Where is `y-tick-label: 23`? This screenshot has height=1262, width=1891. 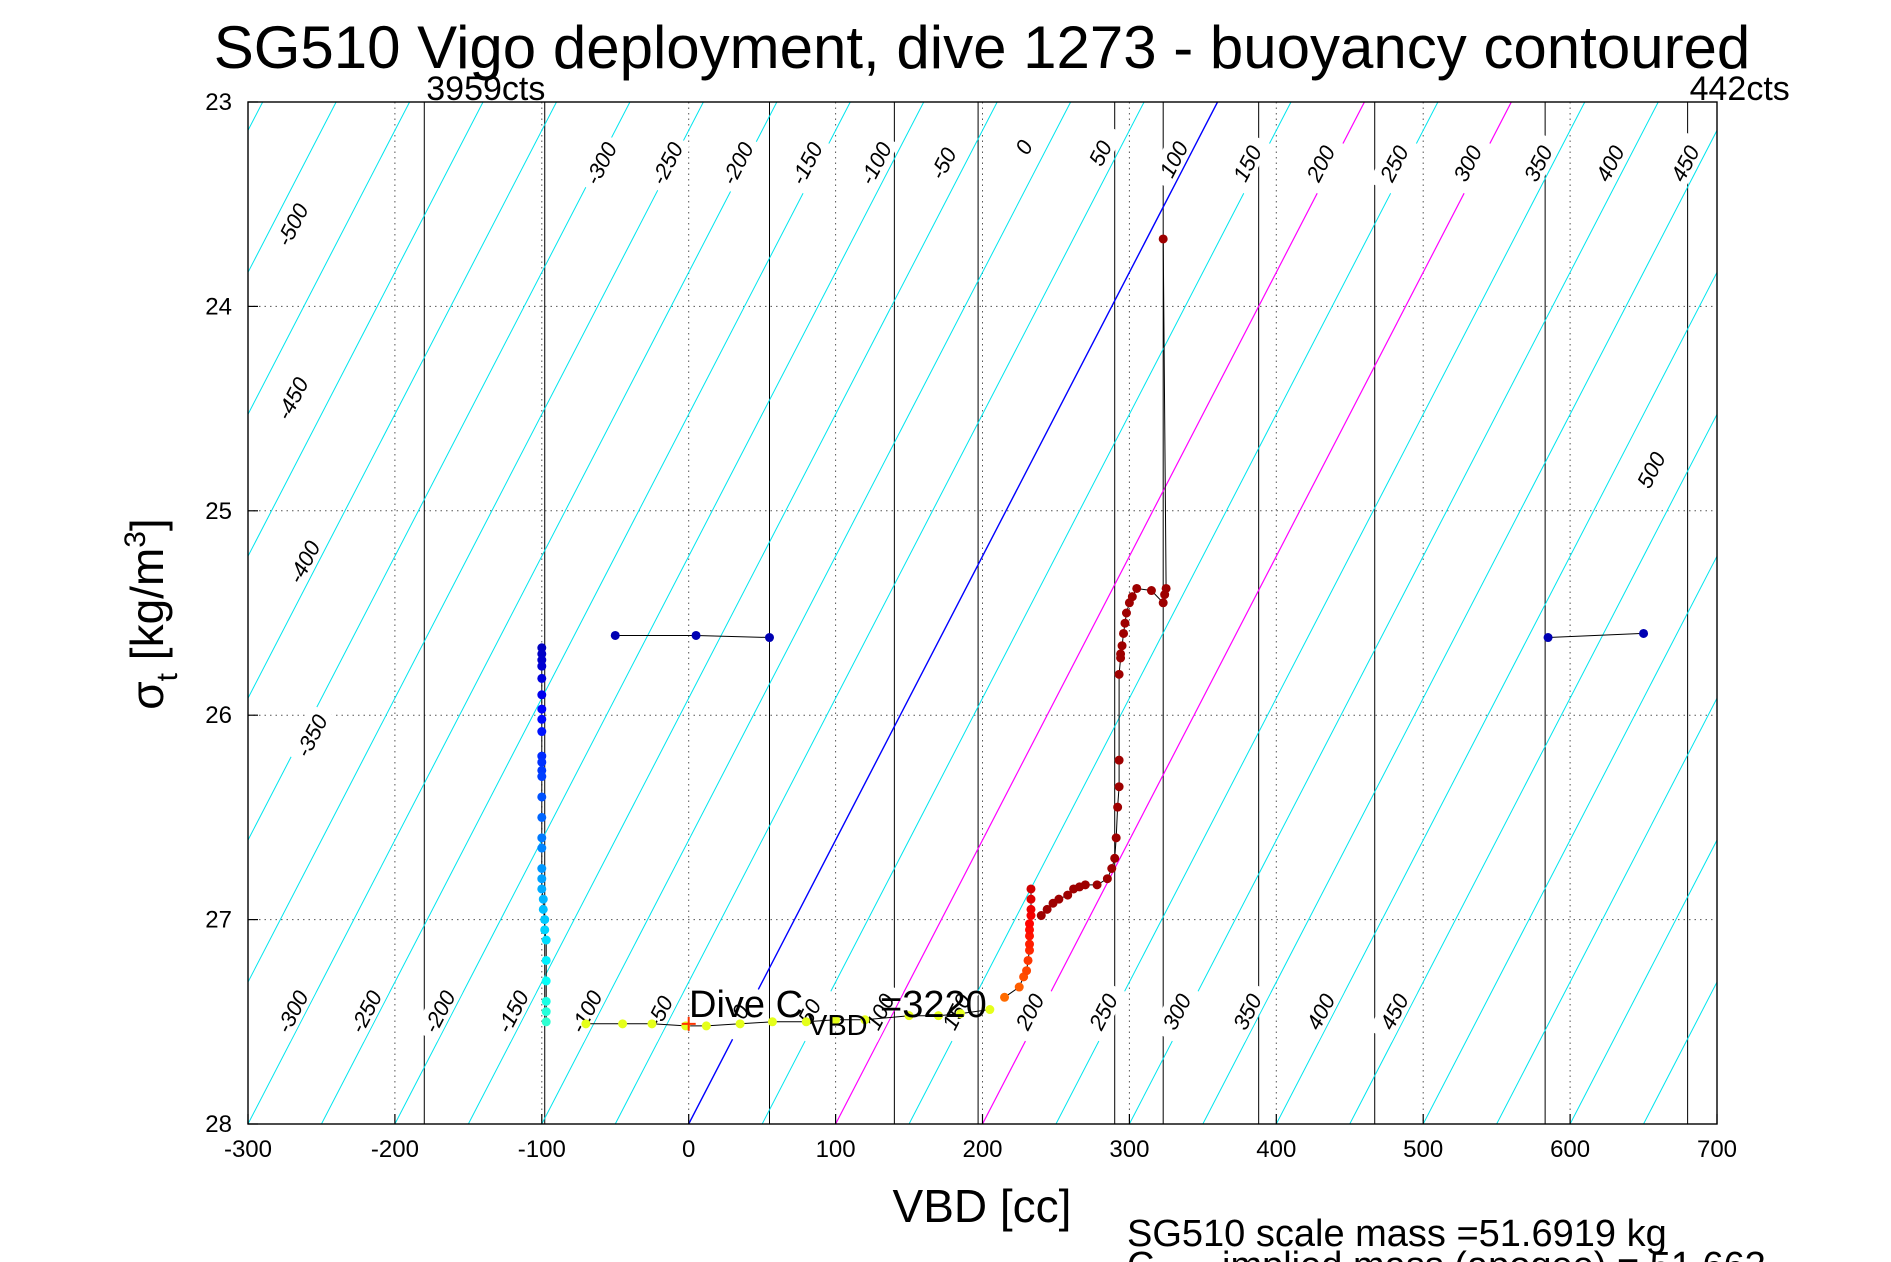
y-tick-label: 23 is located at coordinates (218, 102).